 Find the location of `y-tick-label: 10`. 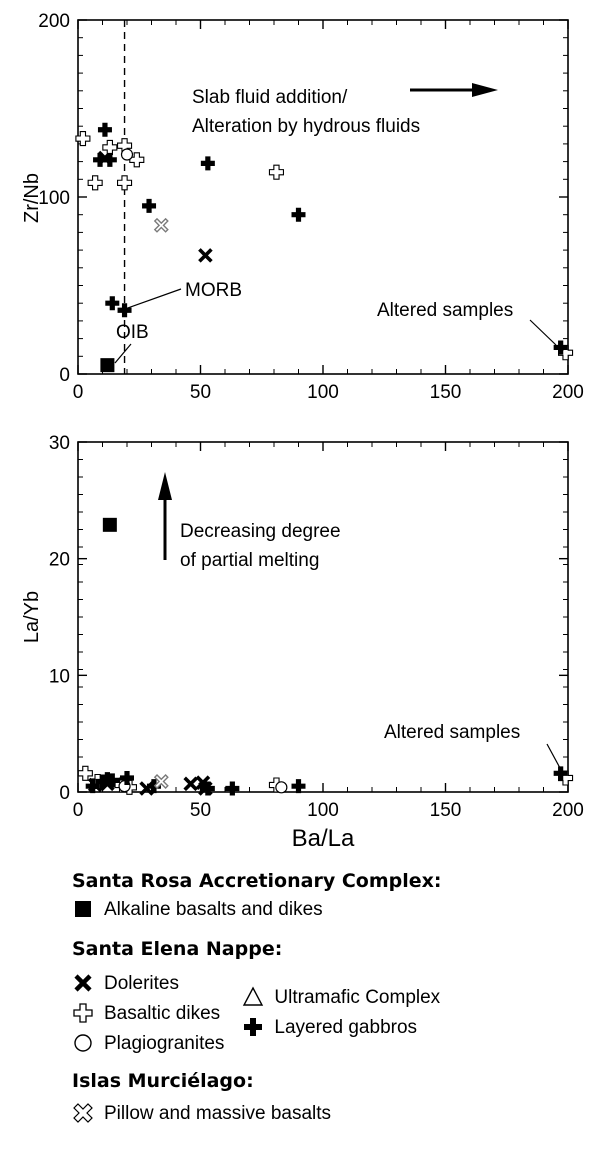

y-tick-label: 10 is located at coordinates (59, 676).